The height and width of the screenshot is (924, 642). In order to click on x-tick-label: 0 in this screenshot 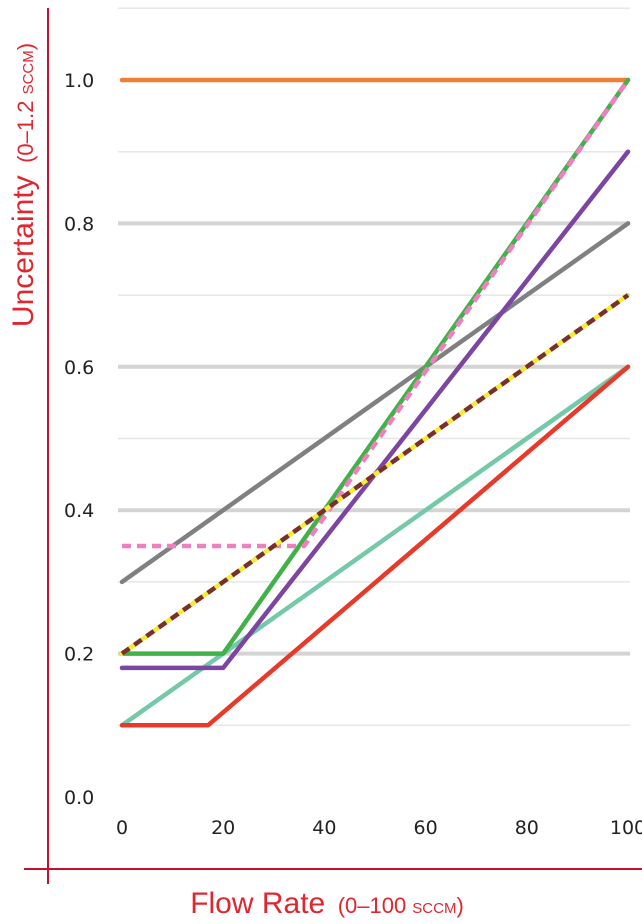, I will do `click(122, 828)`.